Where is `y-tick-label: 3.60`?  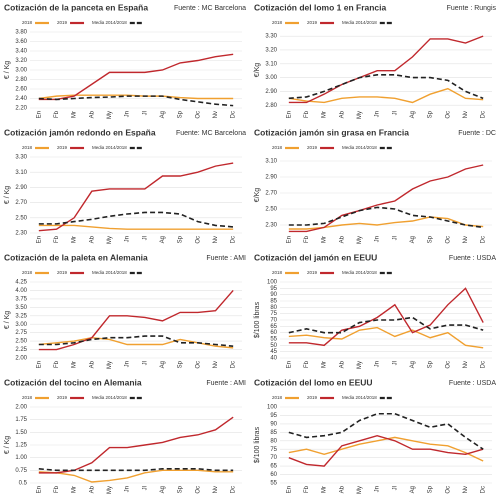 y-tick-label: 3.60 is located at coordinates (21, 42).